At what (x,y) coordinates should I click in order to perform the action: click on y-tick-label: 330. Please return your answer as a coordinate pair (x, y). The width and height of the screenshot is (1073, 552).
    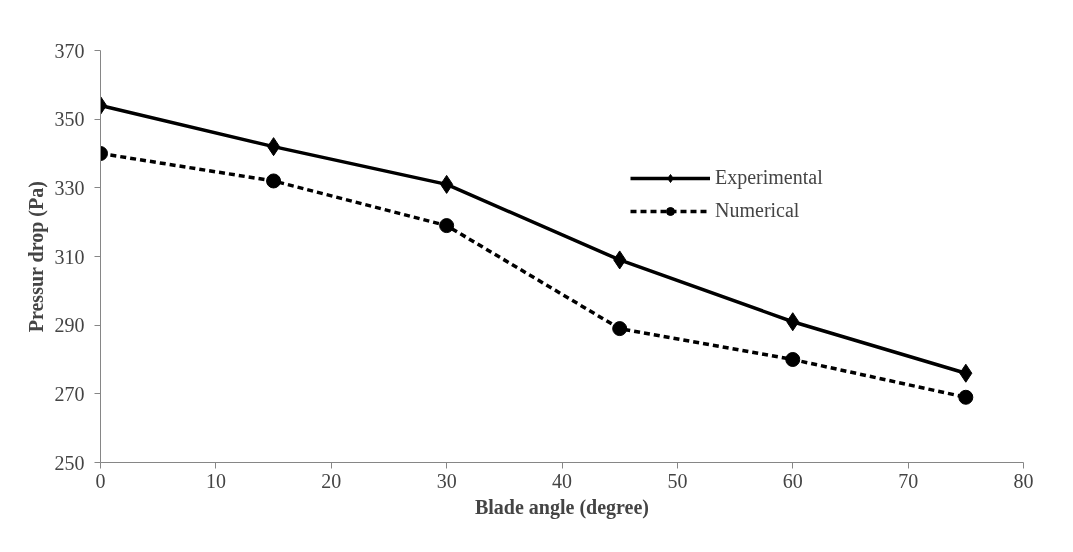
    Looking at the image, I should click on (69, 187).